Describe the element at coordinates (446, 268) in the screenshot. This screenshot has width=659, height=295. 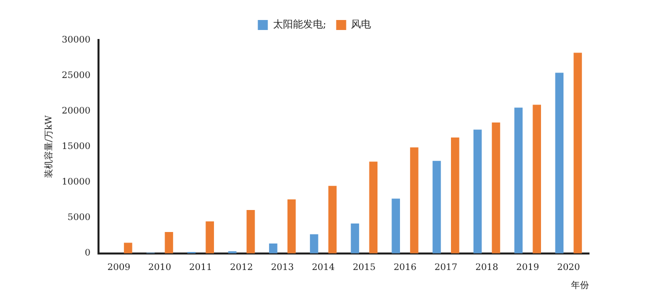
I see `x-tick-label: 2017` at that location.